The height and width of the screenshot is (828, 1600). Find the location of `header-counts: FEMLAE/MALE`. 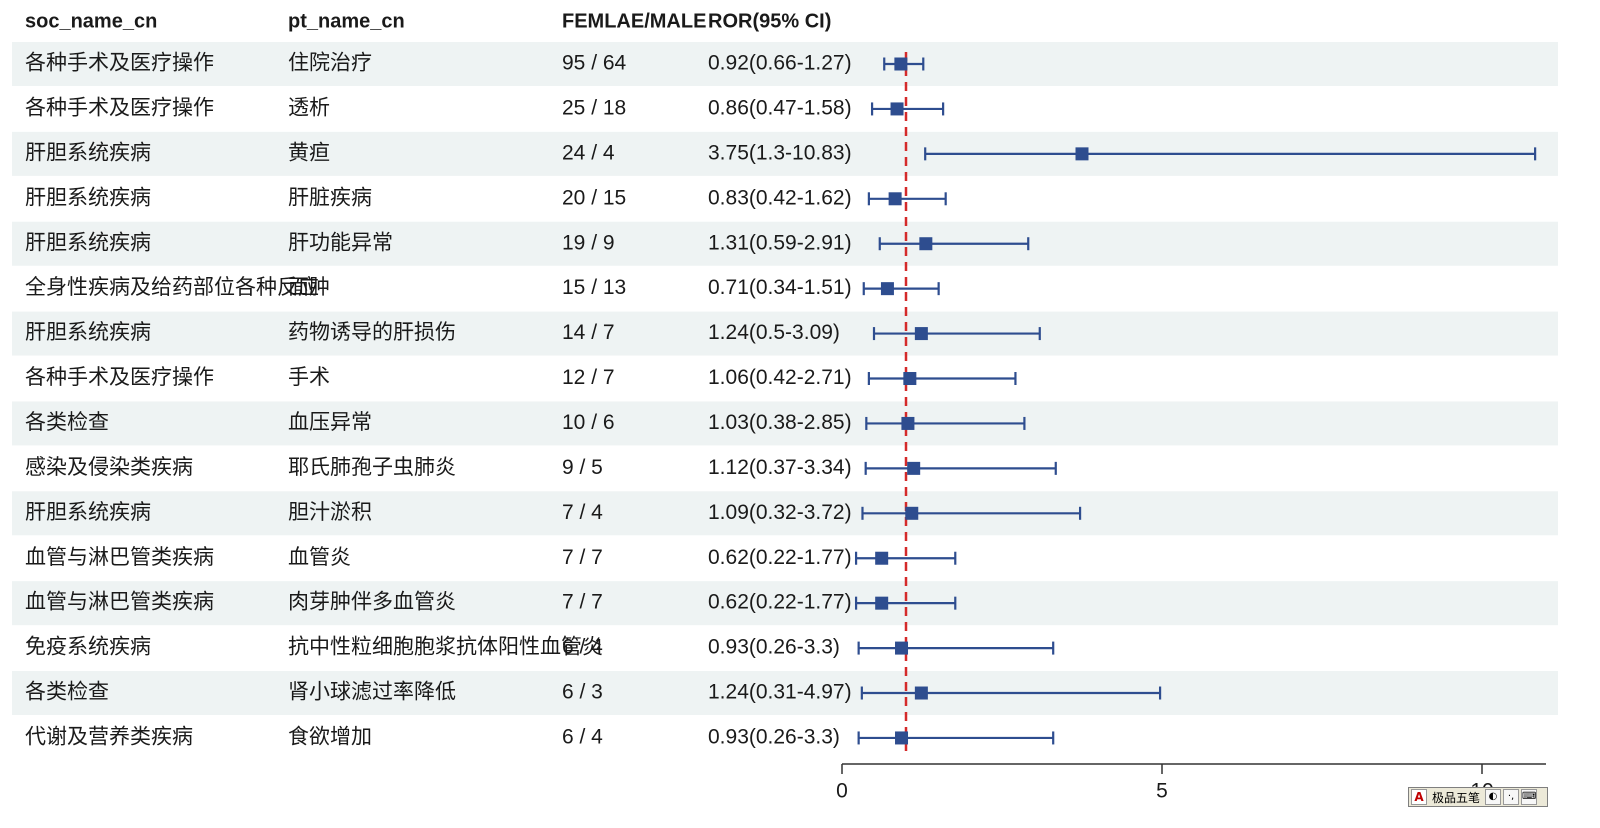

header-counts: FEMLAE/MALE is located at coordinates (634, 21).